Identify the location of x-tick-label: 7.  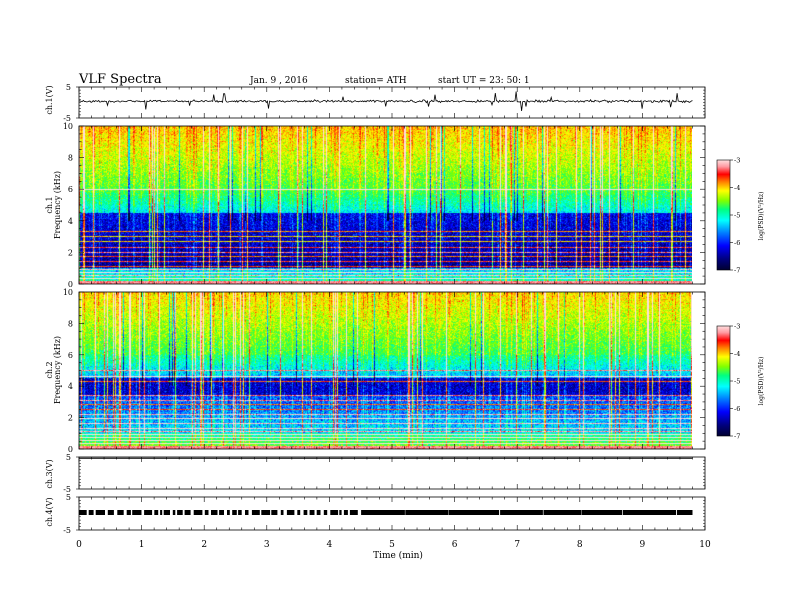
(517, 545).